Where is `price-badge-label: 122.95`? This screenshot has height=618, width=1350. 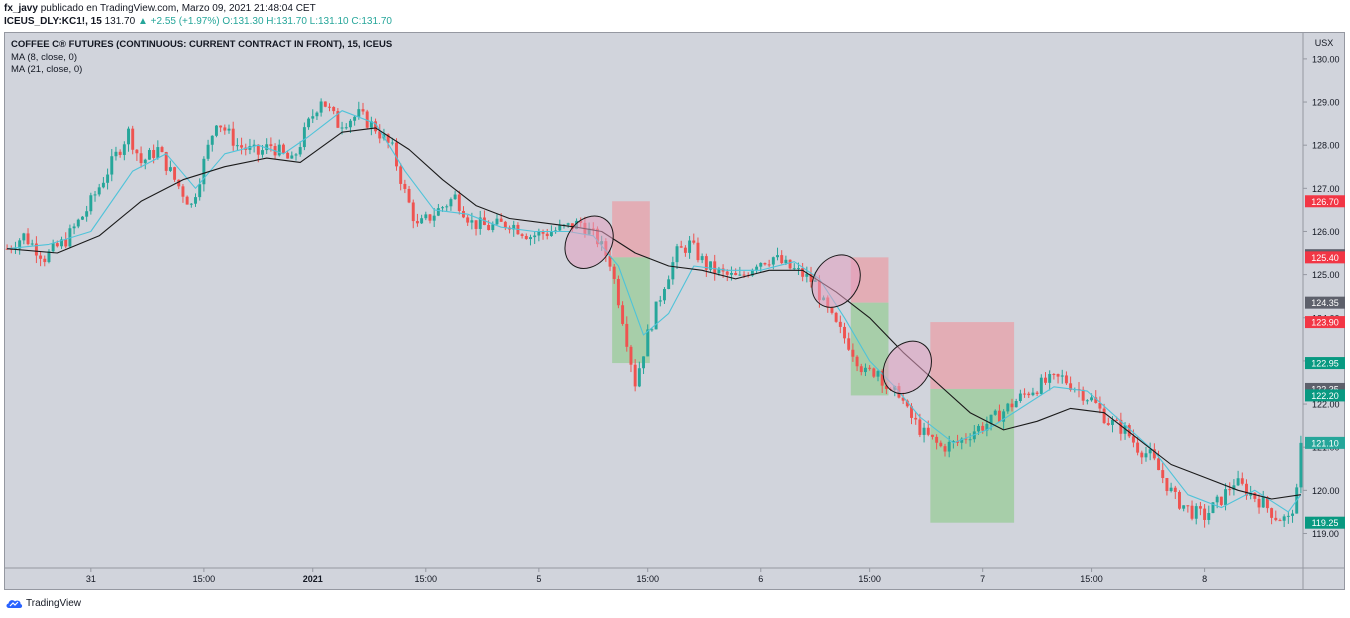 price-badge-label: 122.95 is located at coordinates (1325, 364).